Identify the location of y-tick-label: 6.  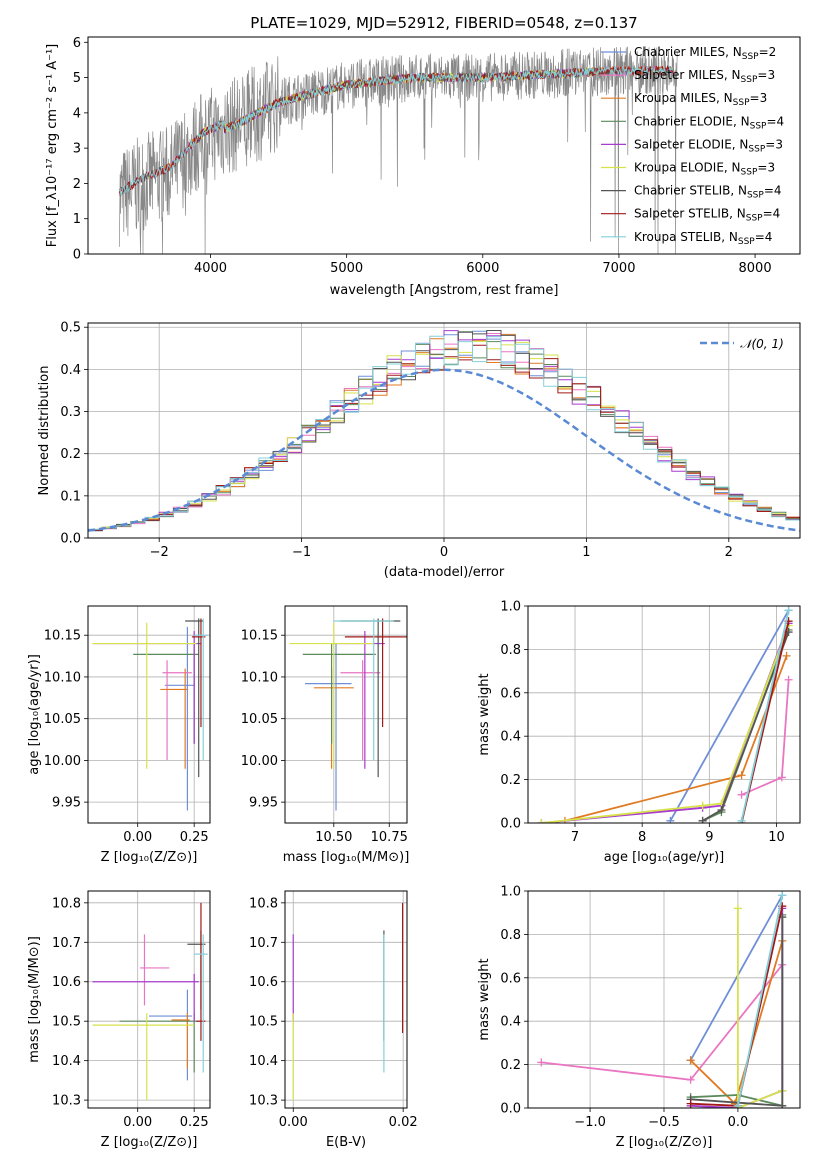
(77, 43).